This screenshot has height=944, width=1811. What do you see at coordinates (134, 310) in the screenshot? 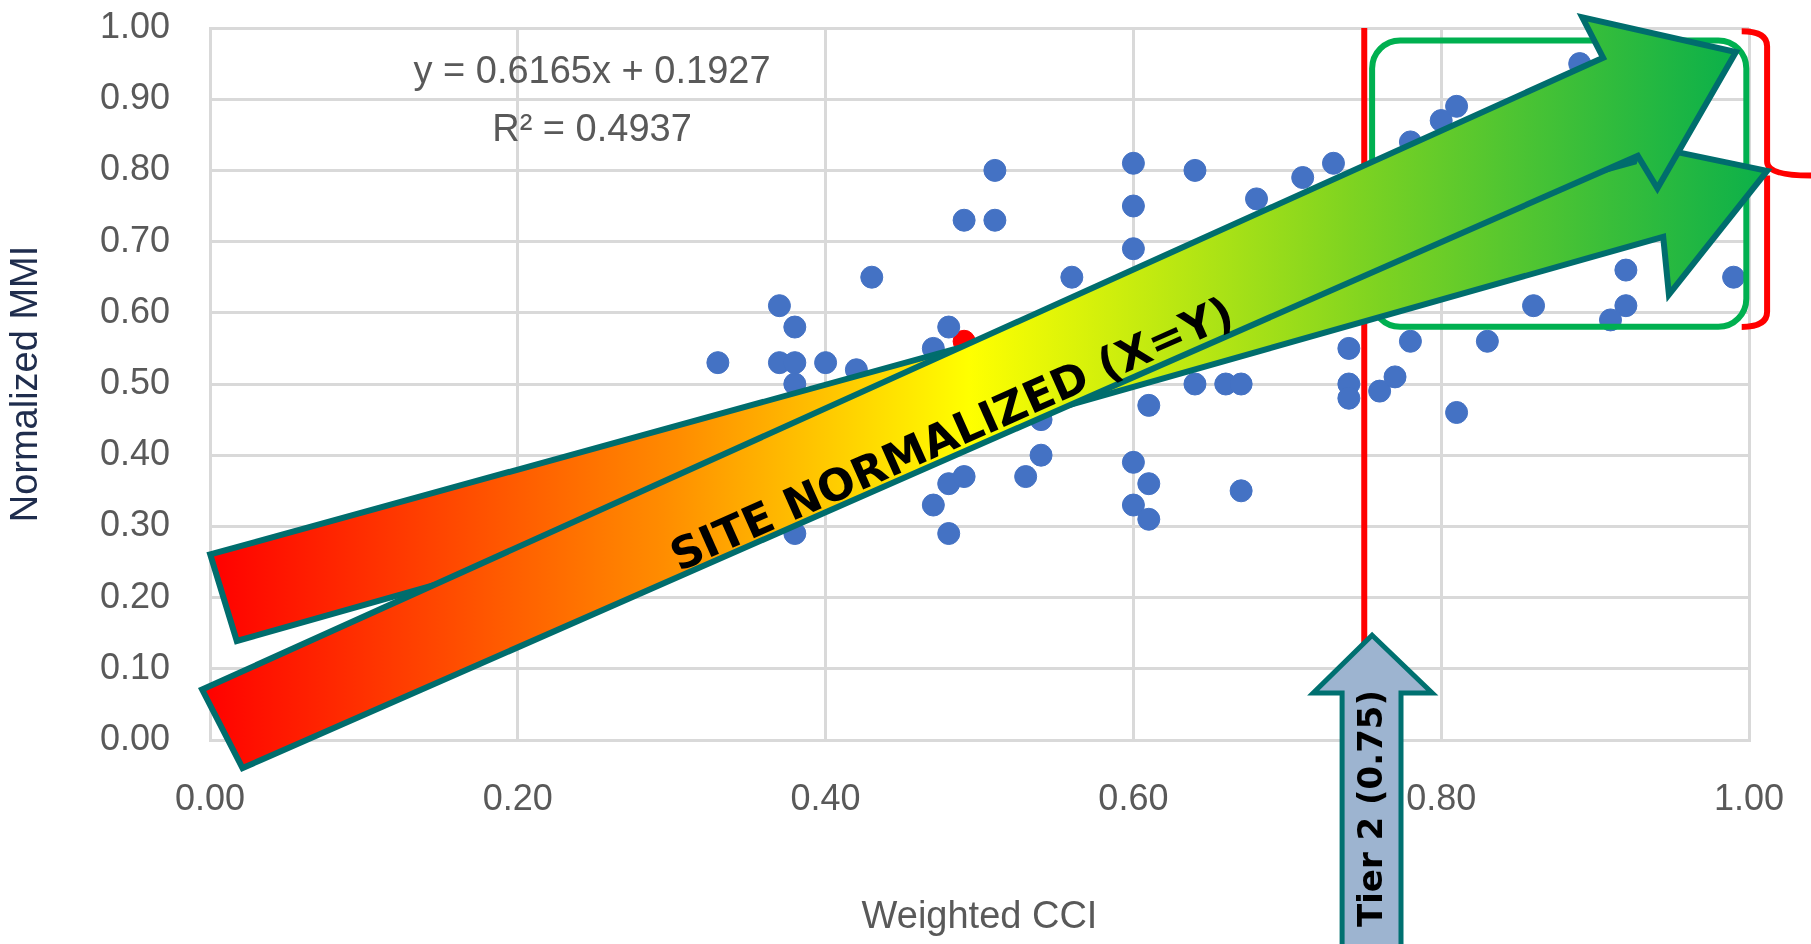
I see `y-tick-label: 0.60` at bounding box center [134, 310].